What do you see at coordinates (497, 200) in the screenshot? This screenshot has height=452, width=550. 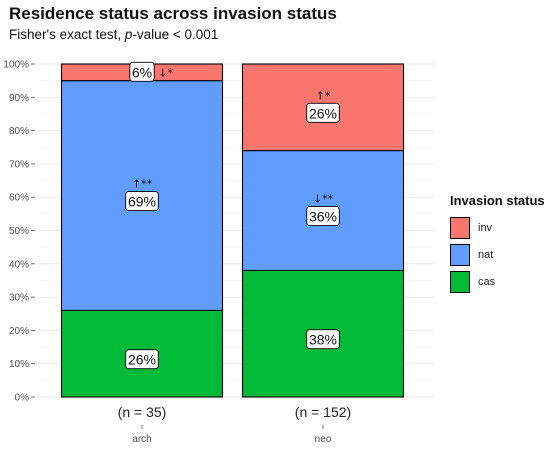 I see `legend-title: Invasion status` at bounding box center [497, 200].